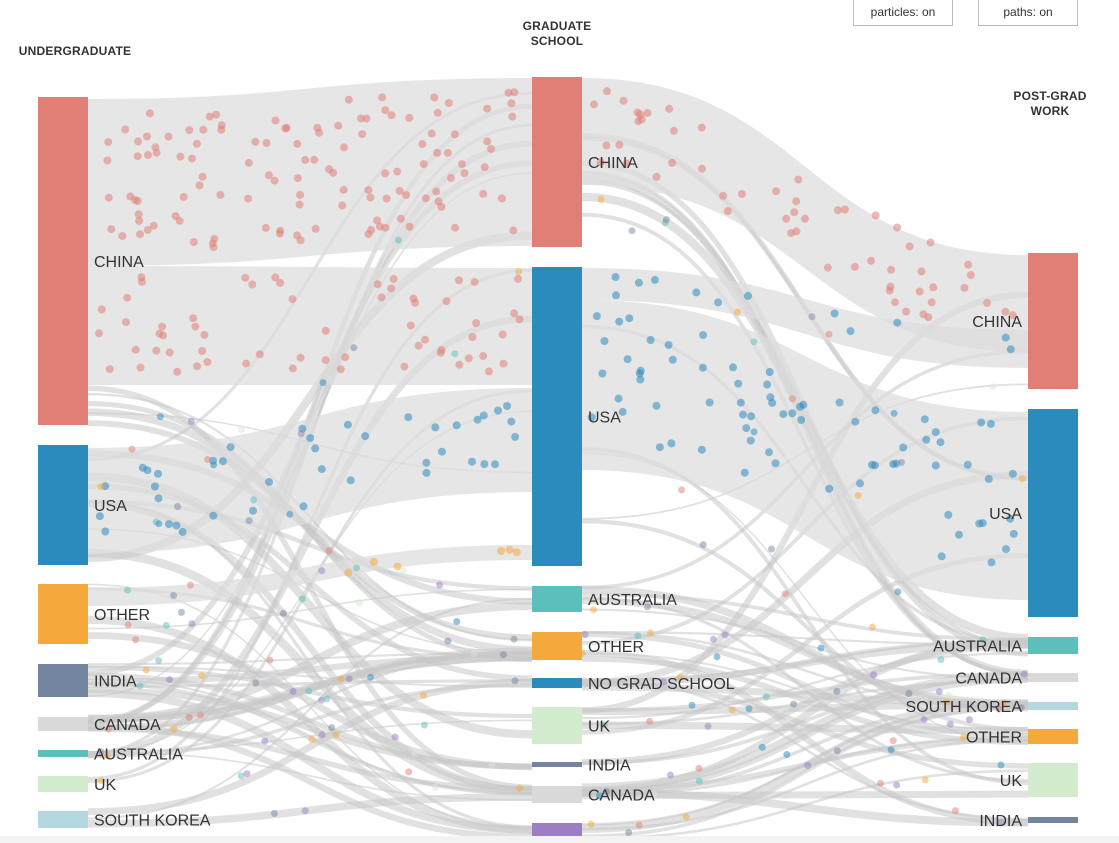 The image size is (1119, 843). Describe the element at coordinates (1053, 645) in the screenshot. I see `node-postgrad-australia` at that location.